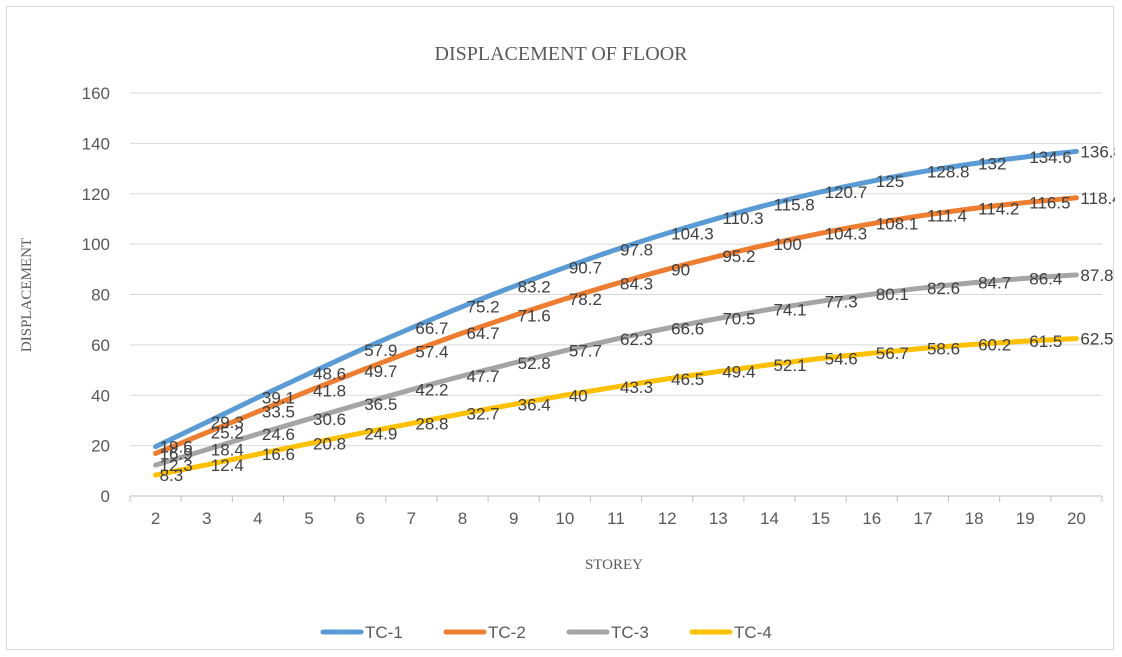 This screenshot has height=657, width=1122. I want to click on data-label: 115.8, so click(793, 204).